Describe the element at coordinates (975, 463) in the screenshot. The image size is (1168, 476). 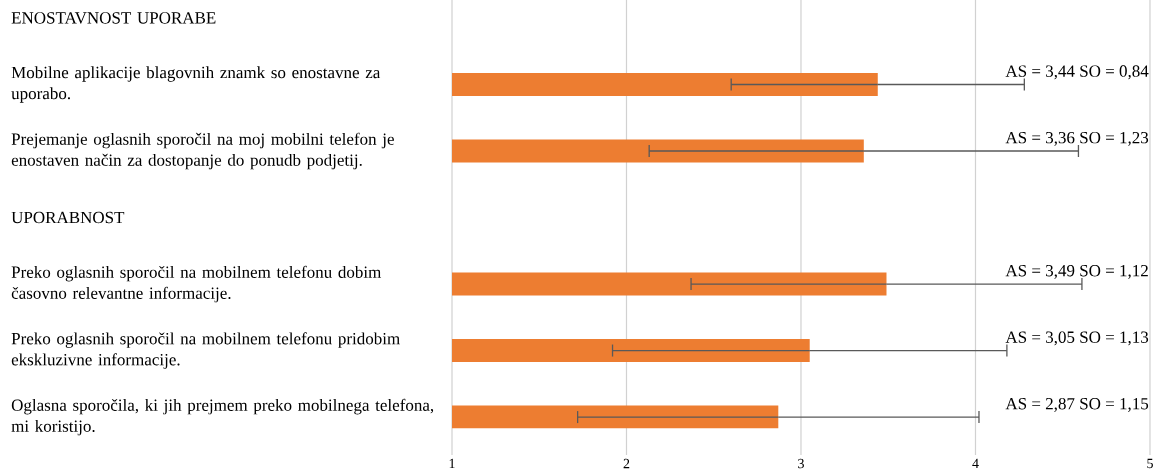
I see `x-tick-label: 4` at that location.